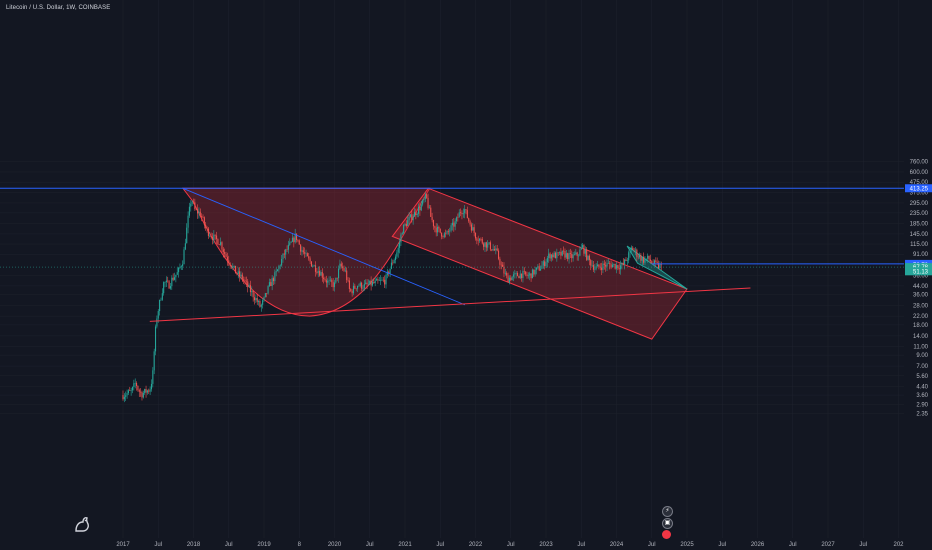  I want to click on lightning-event-icon: ⚡, so click(667, 511).